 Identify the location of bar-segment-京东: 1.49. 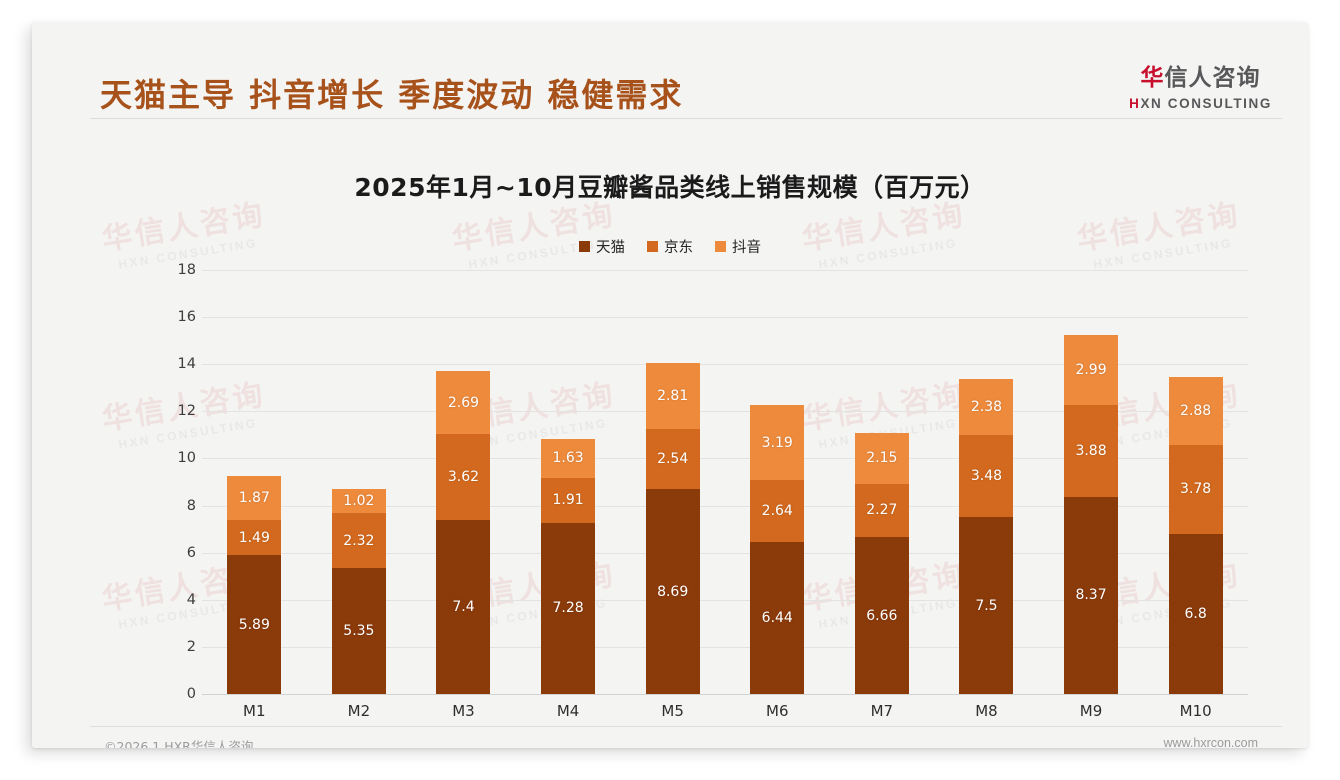
(254, 538).